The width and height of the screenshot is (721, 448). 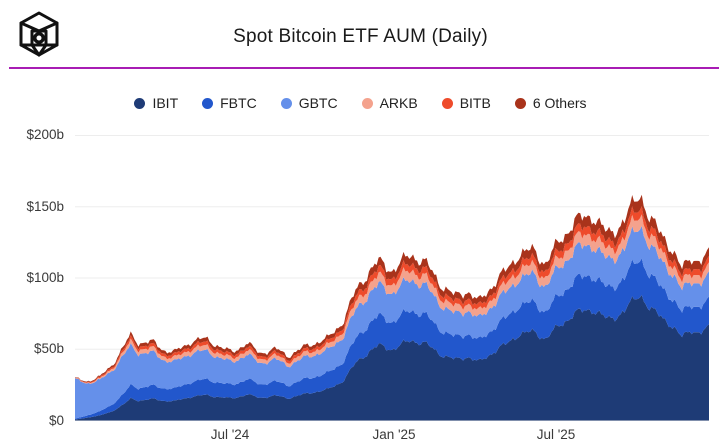 I want to click on legend-label: 6 Others, so click(x=559, y=103).